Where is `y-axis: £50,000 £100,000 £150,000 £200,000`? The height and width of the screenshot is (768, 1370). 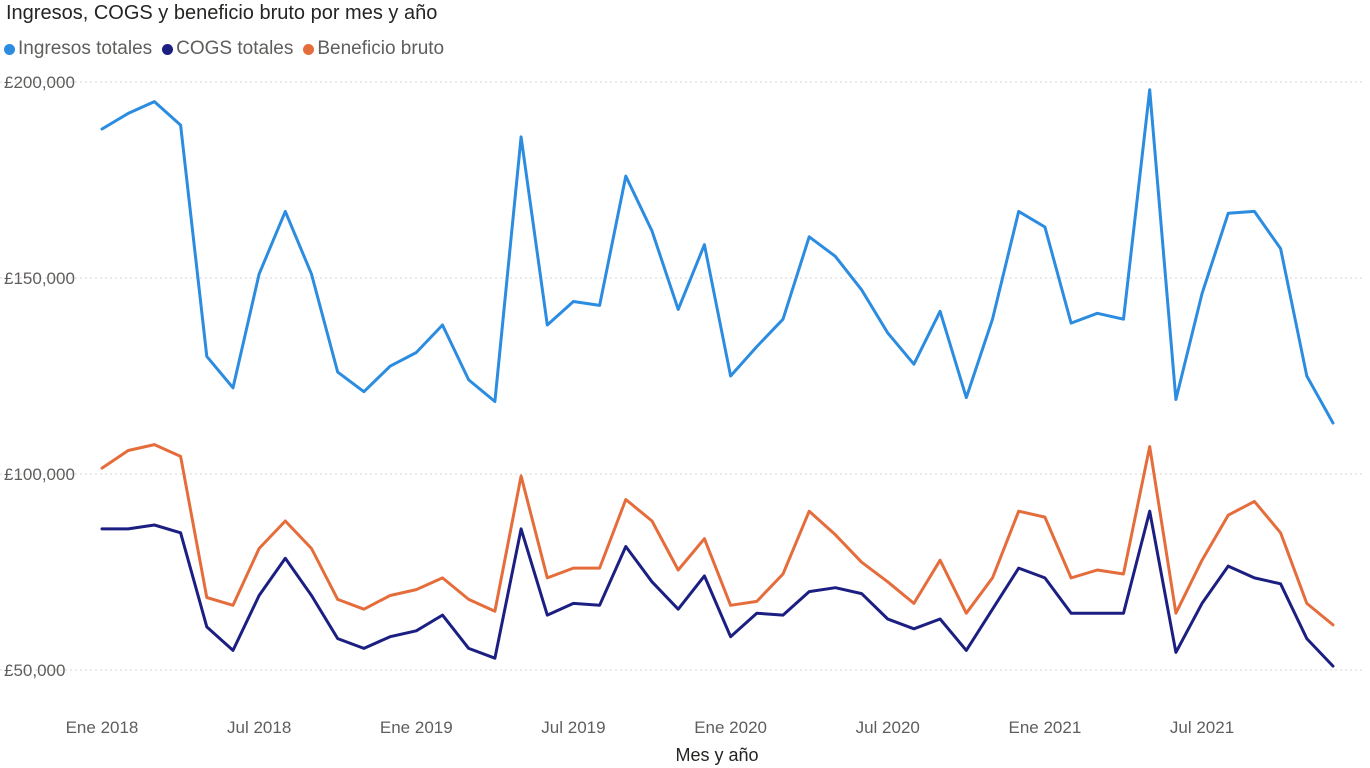 y-axis: £50,000 £100,000 £150,000 £200,000 is located at coordinates (39, 376).